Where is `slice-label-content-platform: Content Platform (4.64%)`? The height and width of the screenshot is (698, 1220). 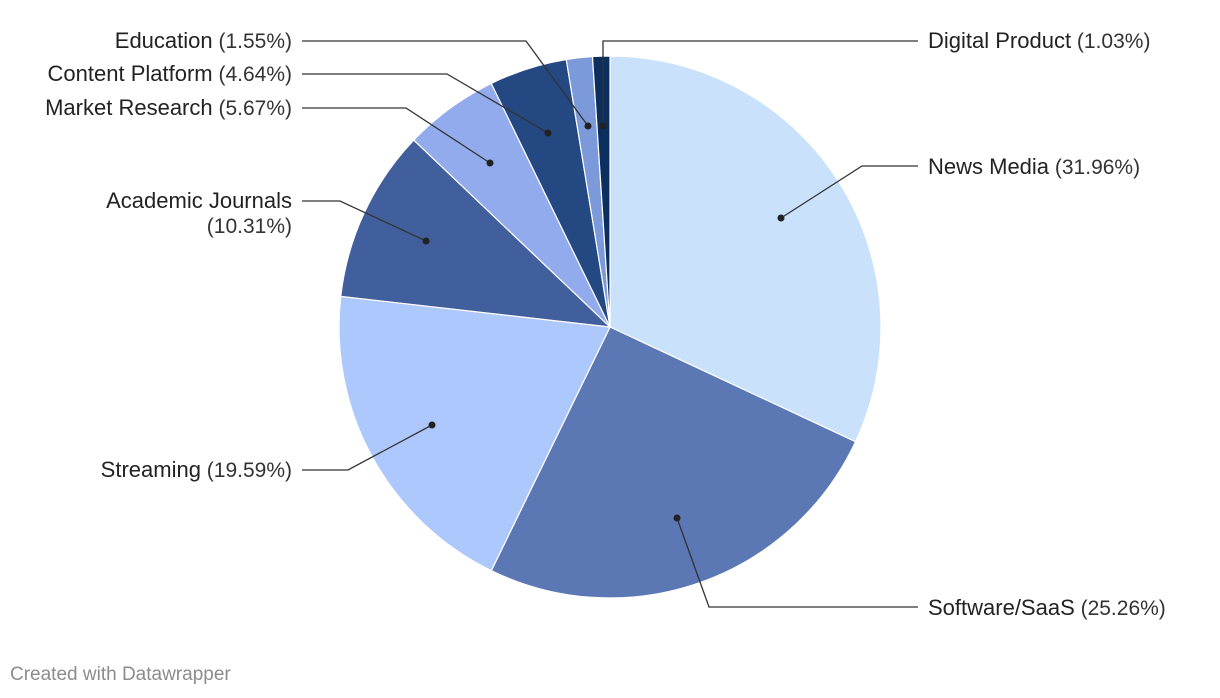
slice-label-content-platform: Content Platform (4.64%) is located at coordinates (170, 73).